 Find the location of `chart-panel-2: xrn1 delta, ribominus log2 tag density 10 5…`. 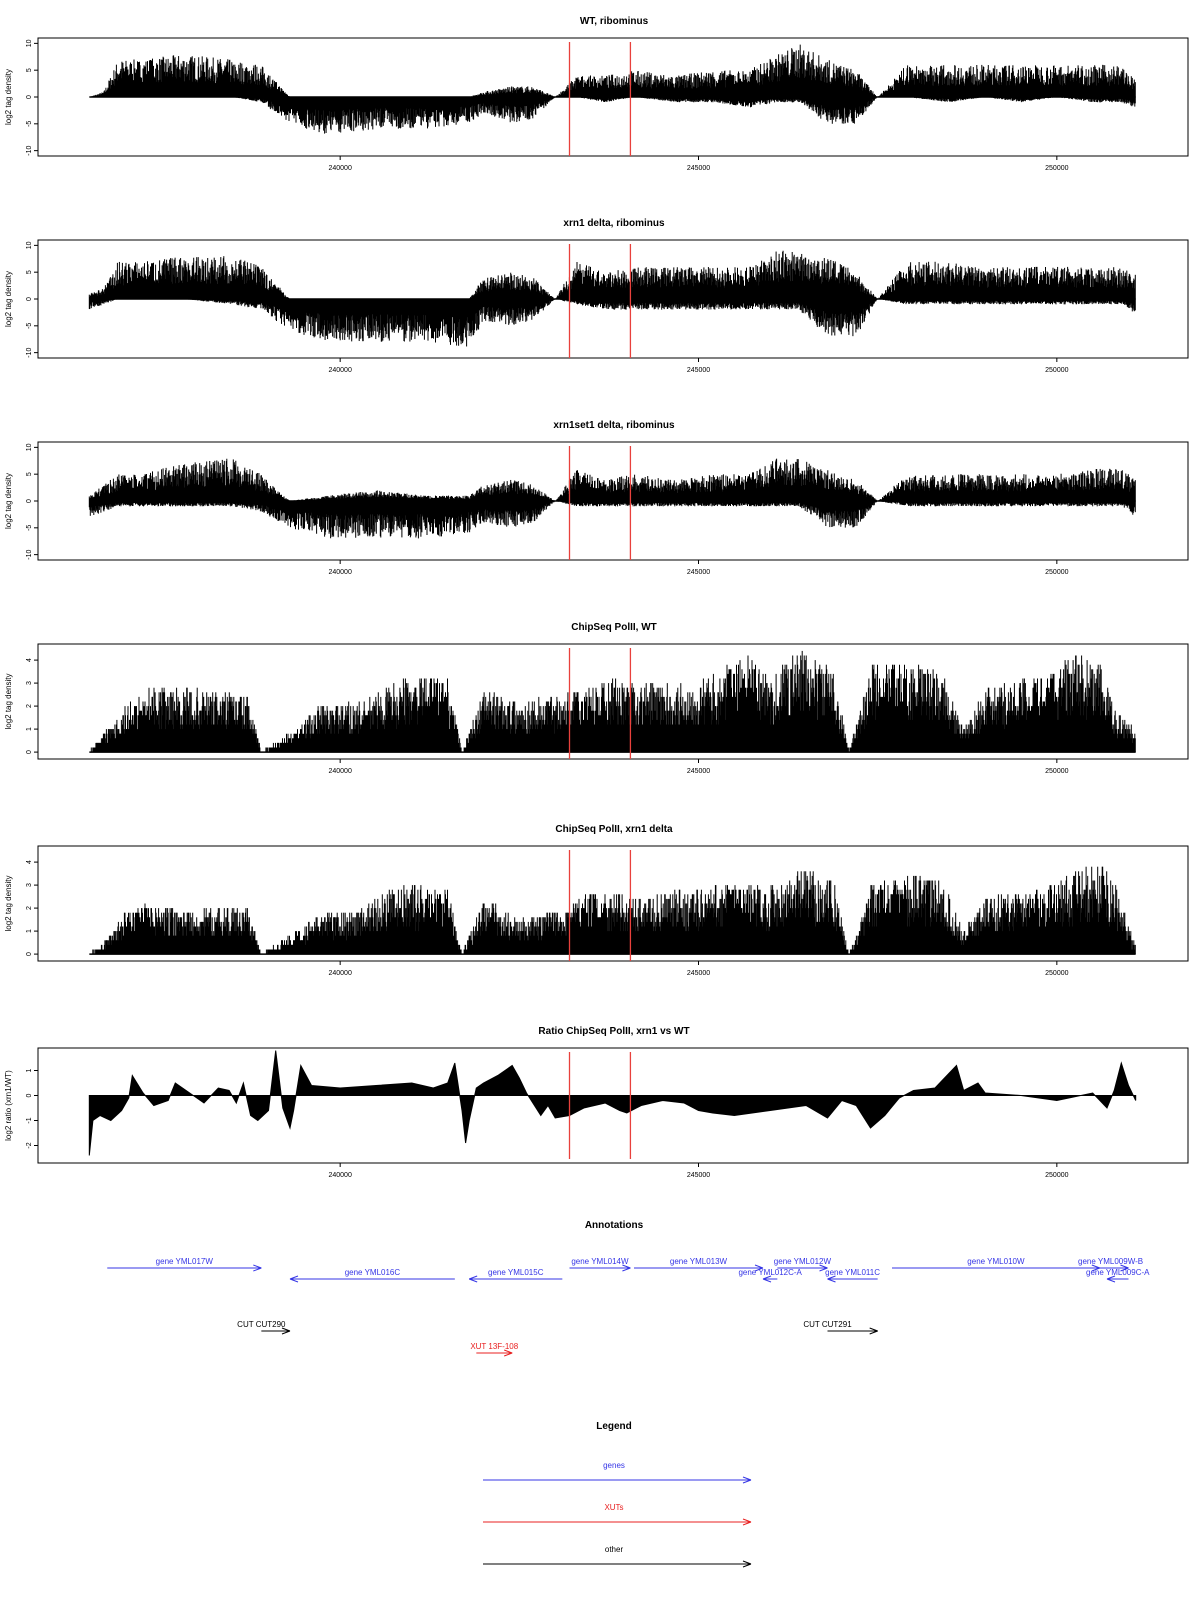

chart-panel-2: xrn1 delta, ribominus log2 tag density 10 5… is located at coordinates (596, 296).